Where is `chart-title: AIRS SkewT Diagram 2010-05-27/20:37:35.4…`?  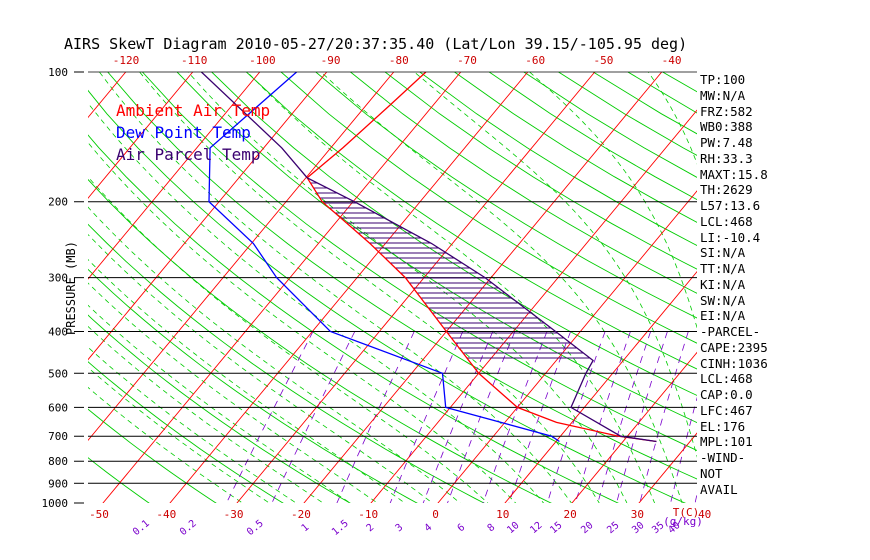 chart-title: AIRS SkewT Diagram 2010-05-27/20:37:35.4… is located at coordinates (376, 44).